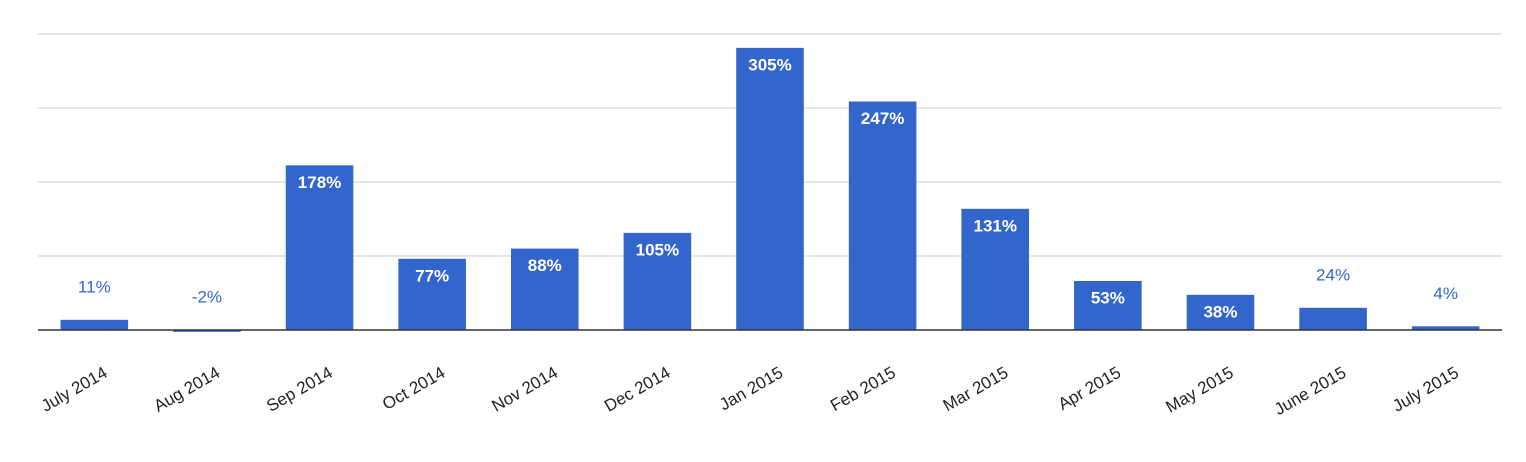  I want to click on data-label: 88%, so click(545, 265).